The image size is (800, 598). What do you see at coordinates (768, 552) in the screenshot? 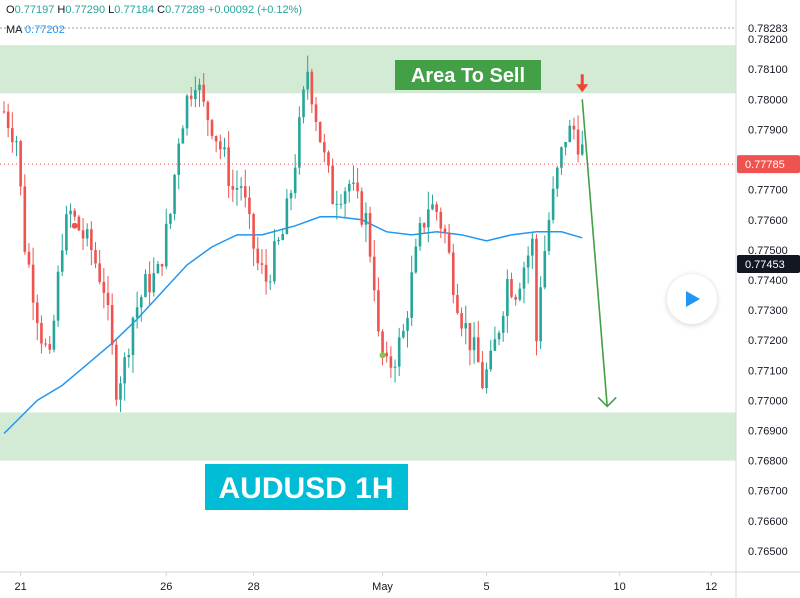
I see `price-tick-label: 0.76500` at bounding box center [768, 552].